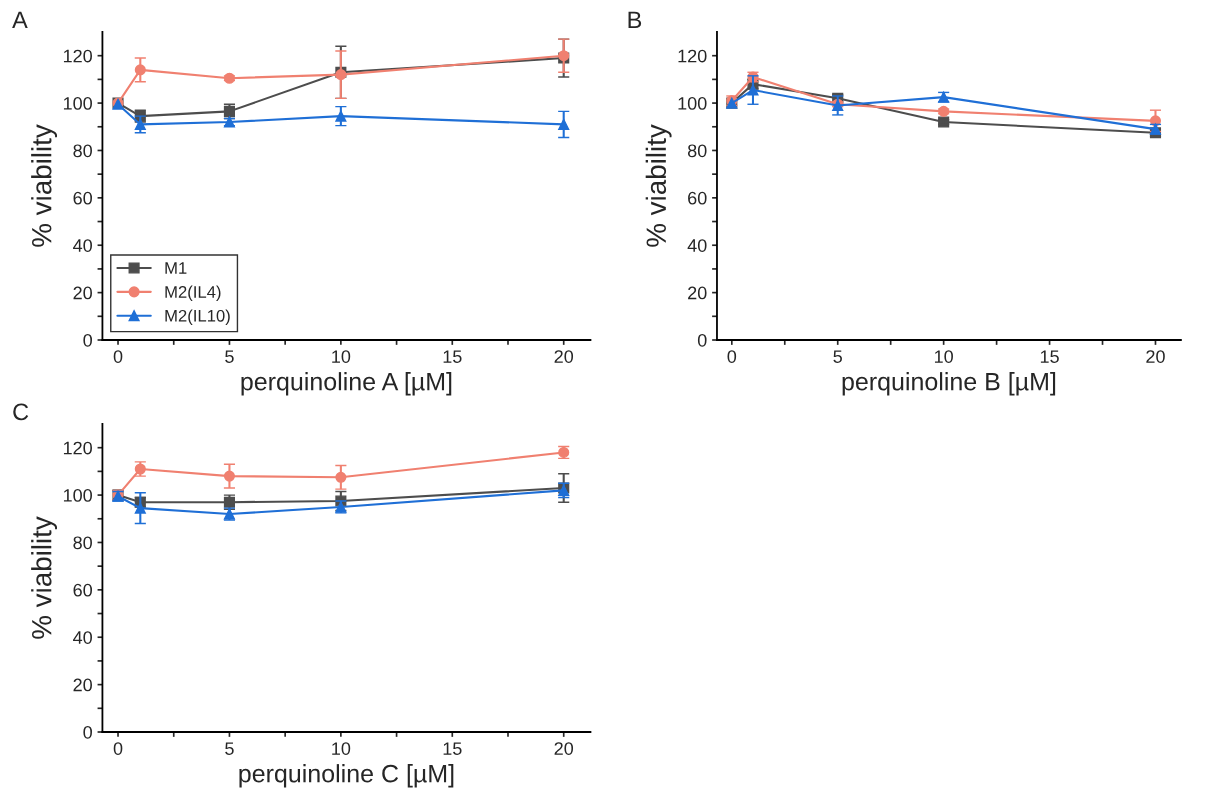 The height and width of the screenshot is (800, 1205). What do you see at coordinates (346, 384) in the screenshot?
I see `x-axis-title: perquinoline A [µM]` at bounding box center [346, 384].